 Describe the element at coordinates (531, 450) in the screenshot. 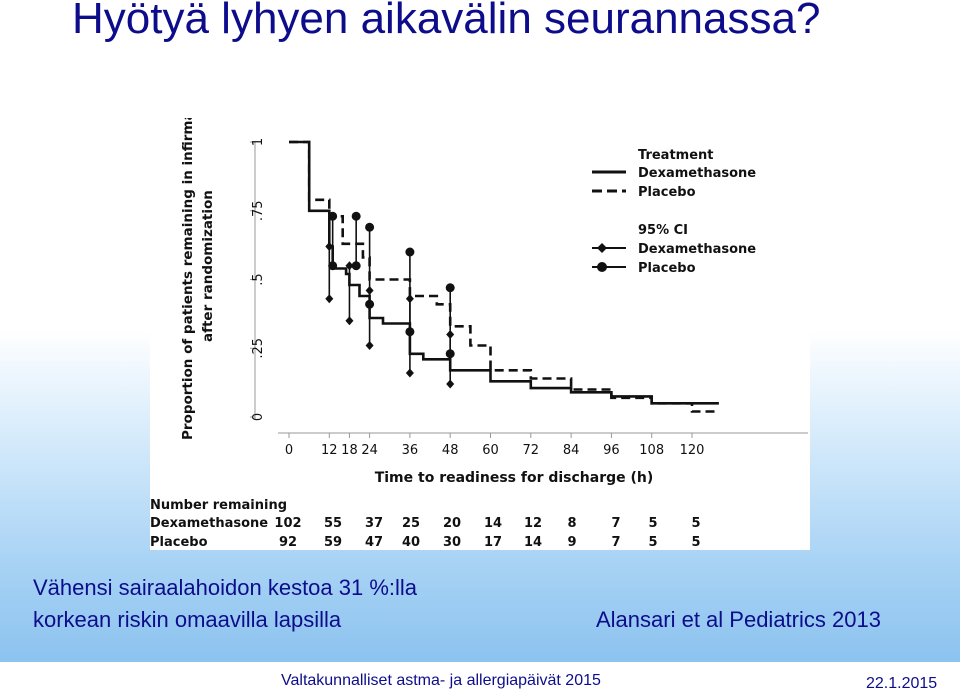

I see `x-tick-label: 72` at that location.